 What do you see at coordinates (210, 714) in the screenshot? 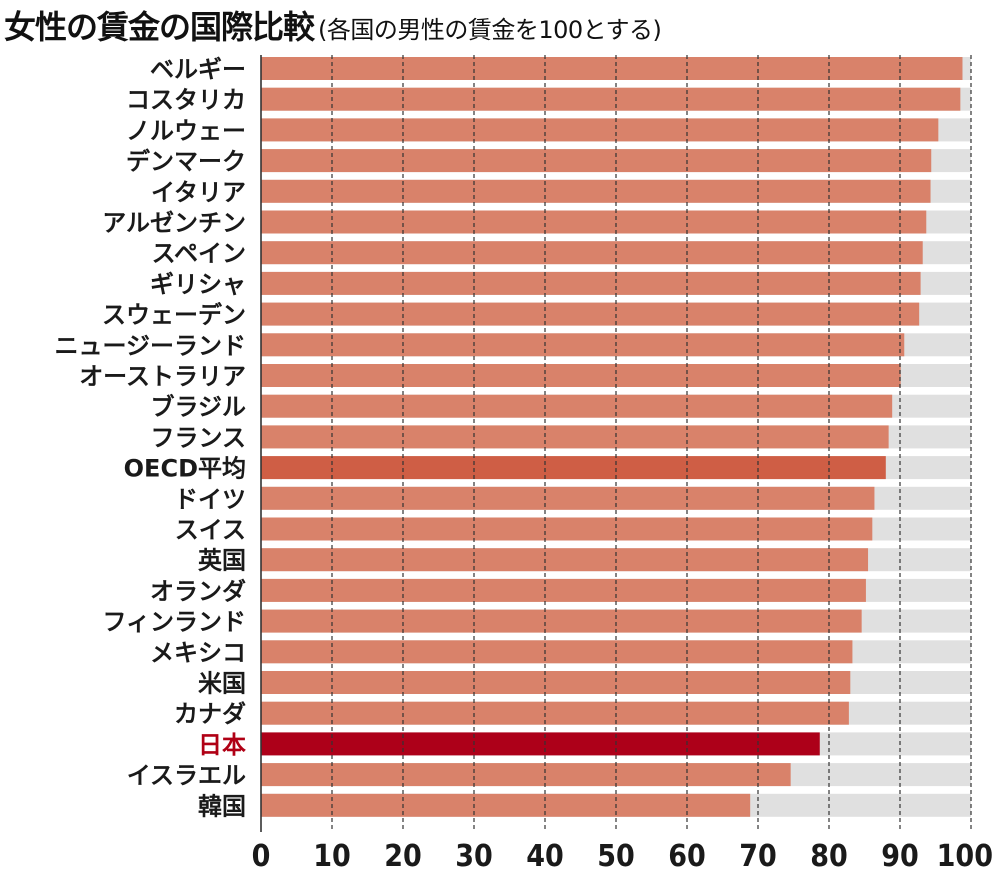
I see `category-label: カナダ` at bounding box center [210, 714].